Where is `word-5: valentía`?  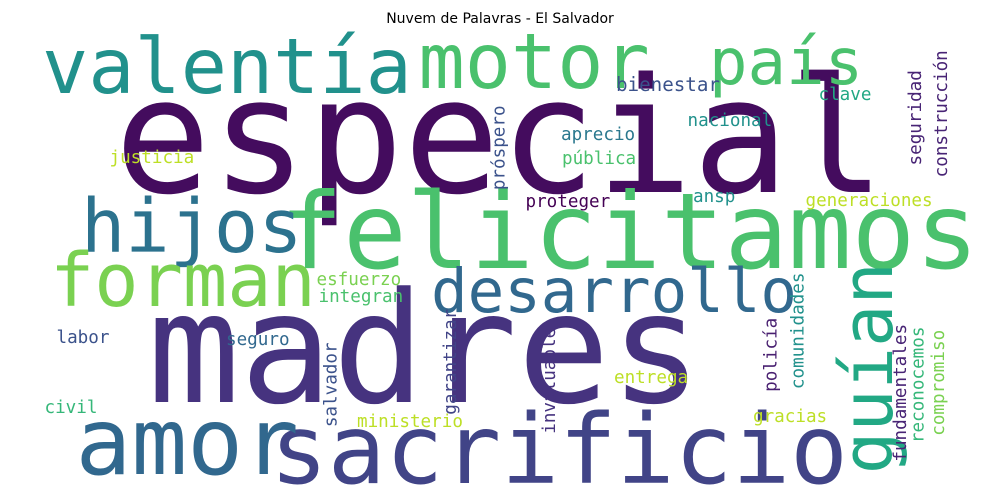
word-5: valentía is located at coordinates (227, 67).